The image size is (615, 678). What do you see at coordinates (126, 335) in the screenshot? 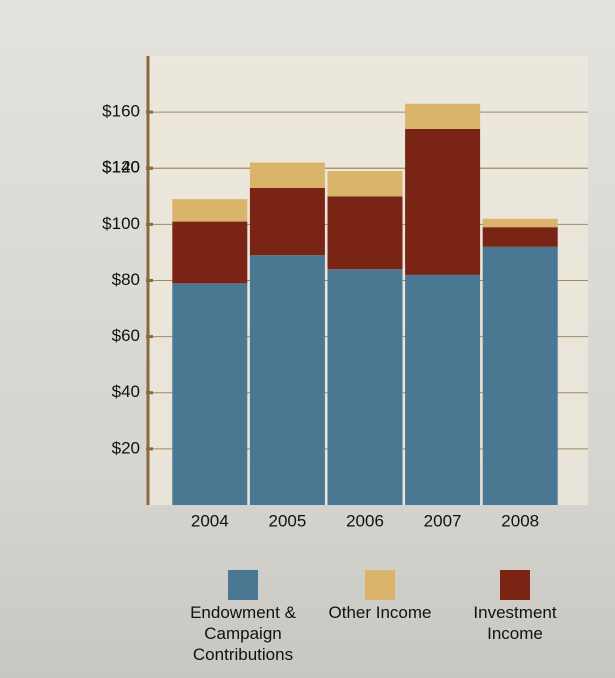
I see `y-tick-label: $60` at bounding box center [126, 335].